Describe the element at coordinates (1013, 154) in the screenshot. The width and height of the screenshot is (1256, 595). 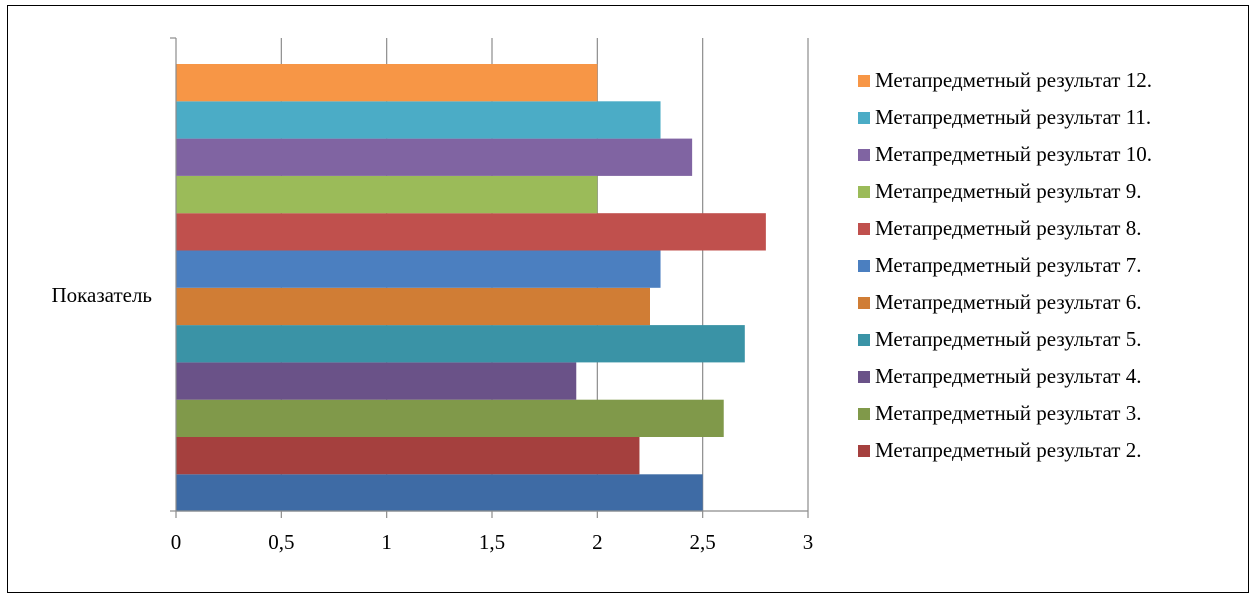
I see `legend-label: Метапредметный результат 10.` at that location.